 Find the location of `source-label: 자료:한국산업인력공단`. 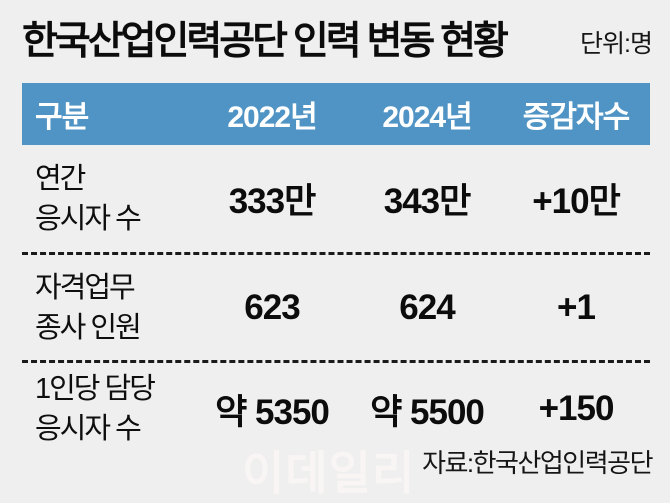

source-label: 자료:한국산업인력공단 is located at coordinates (537, 463).